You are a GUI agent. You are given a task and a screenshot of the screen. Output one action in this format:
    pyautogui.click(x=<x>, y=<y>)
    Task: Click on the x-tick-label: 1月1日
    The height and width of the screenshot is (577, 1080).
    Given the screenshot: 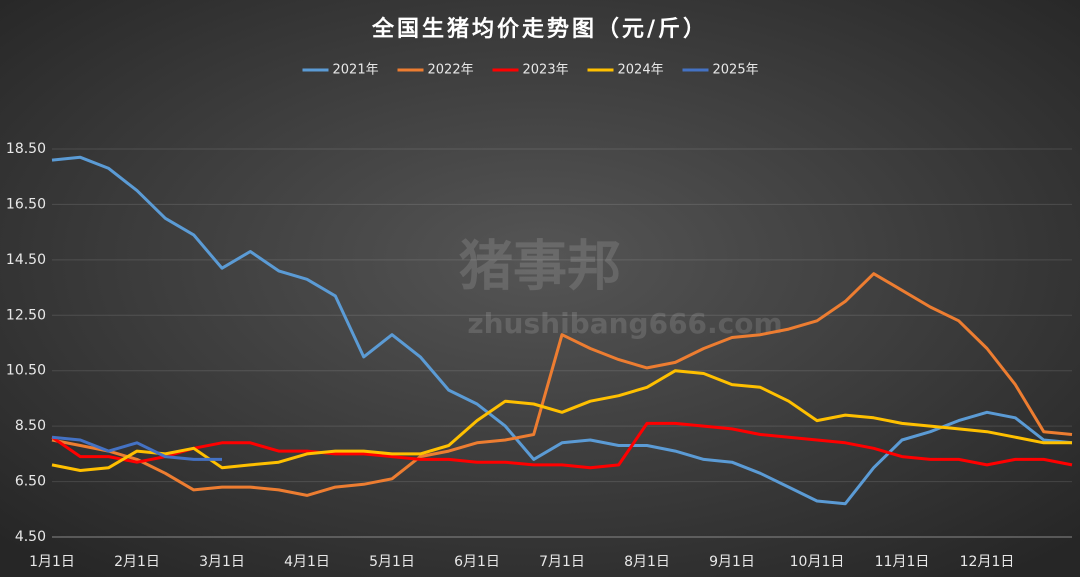 What is the action you would take?
    pyautogui.click(x=52, y=562)
    